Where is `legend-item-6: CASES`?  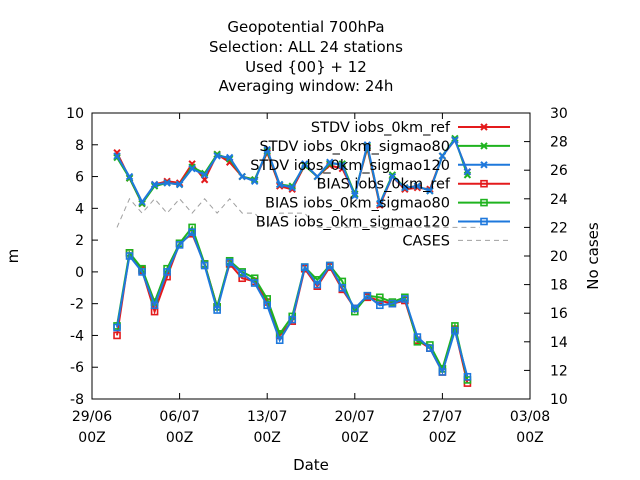 legend-item-6: CASES is located at coordinates (456, 241).